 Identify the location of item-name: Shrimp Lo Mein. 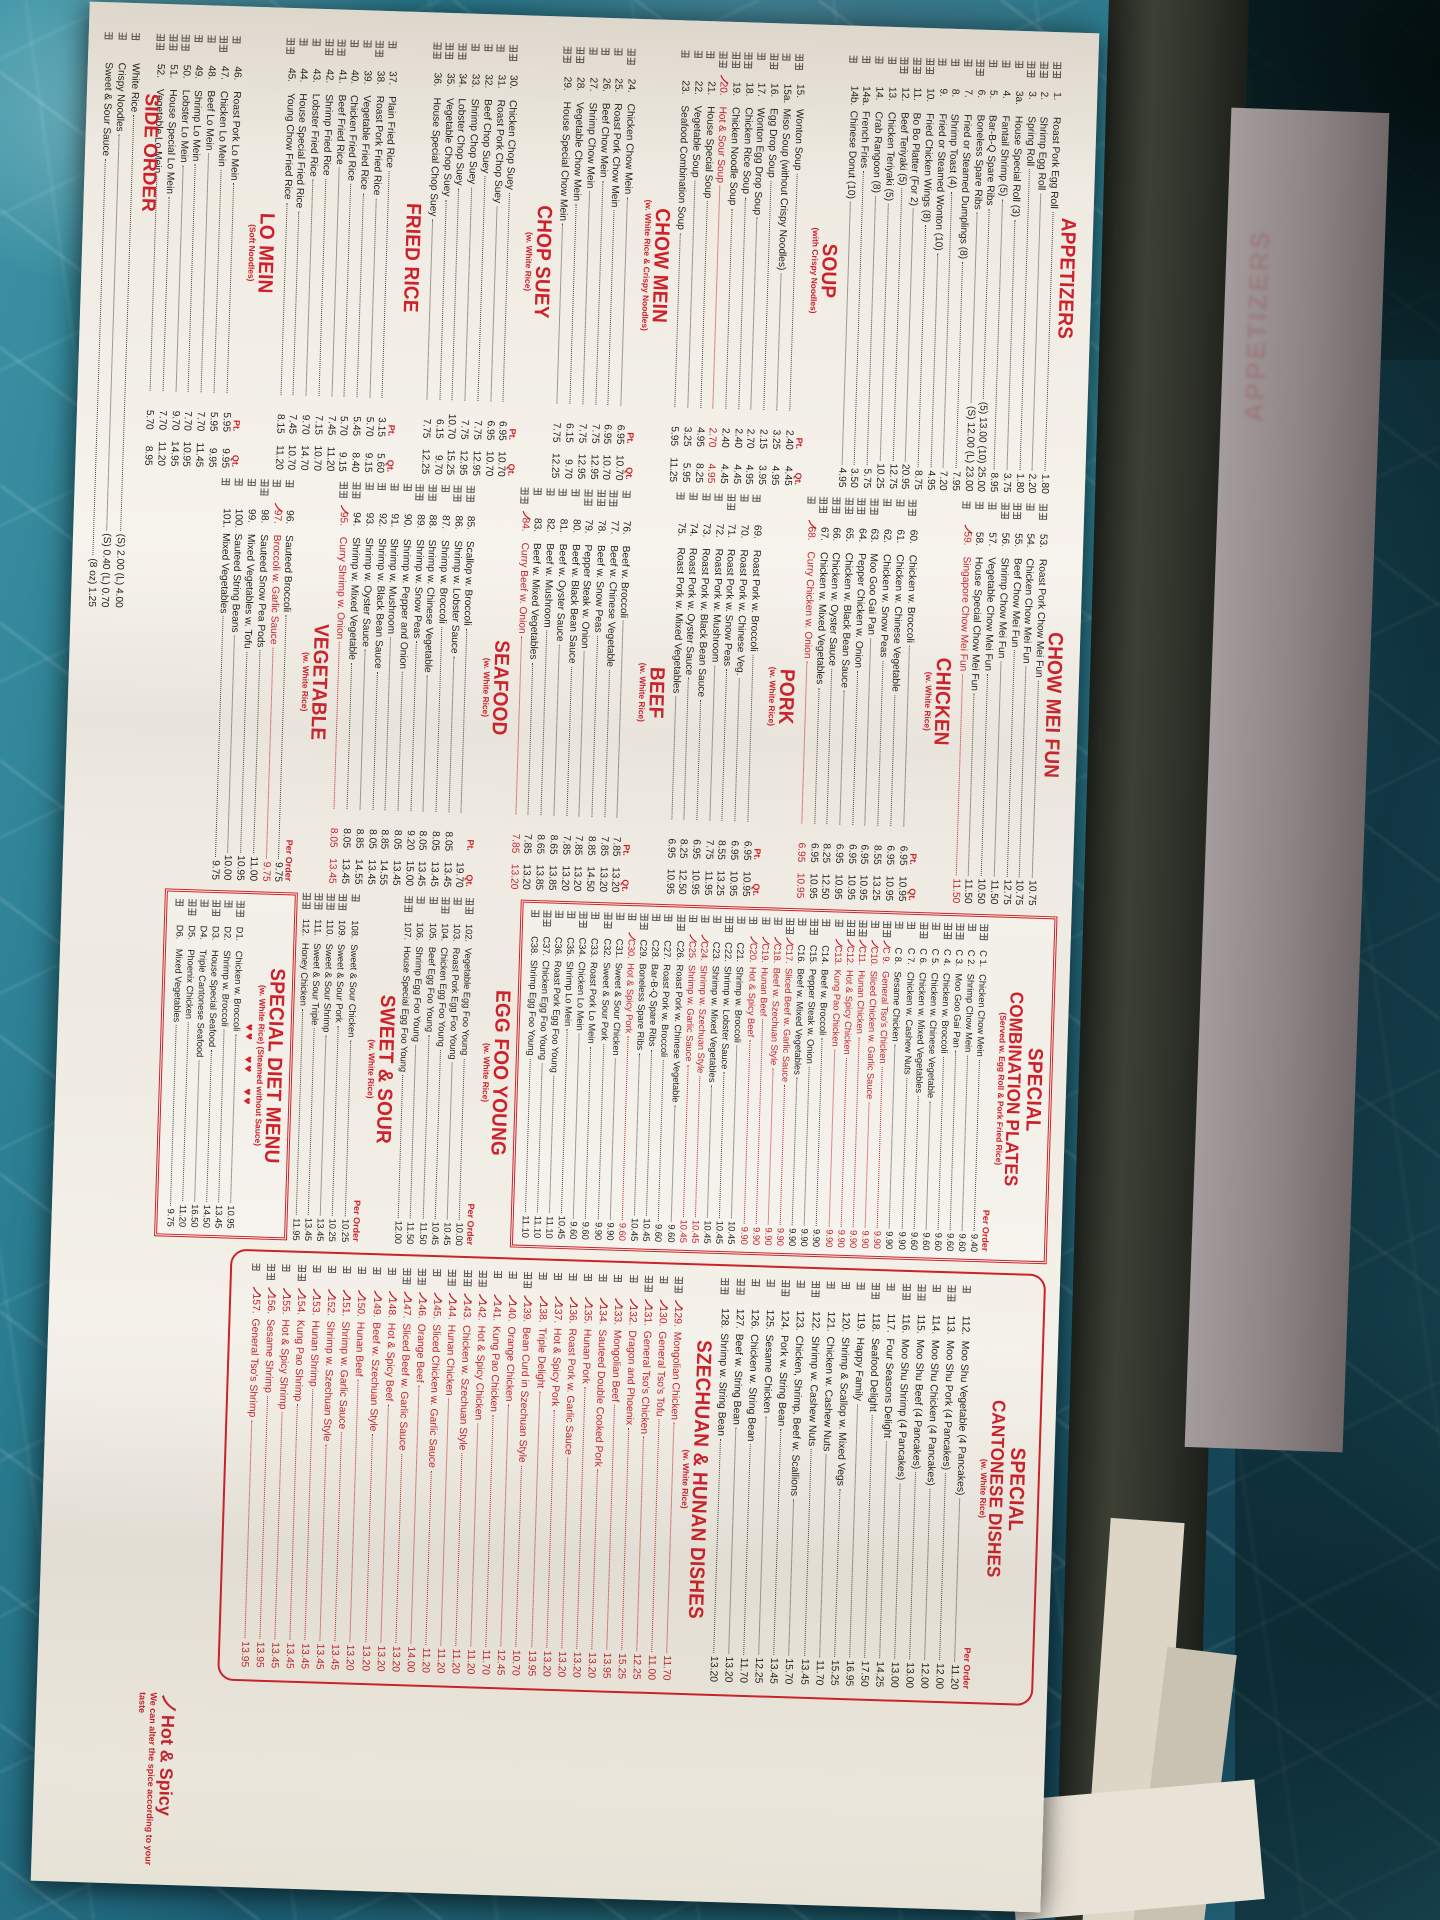
(569, 994).